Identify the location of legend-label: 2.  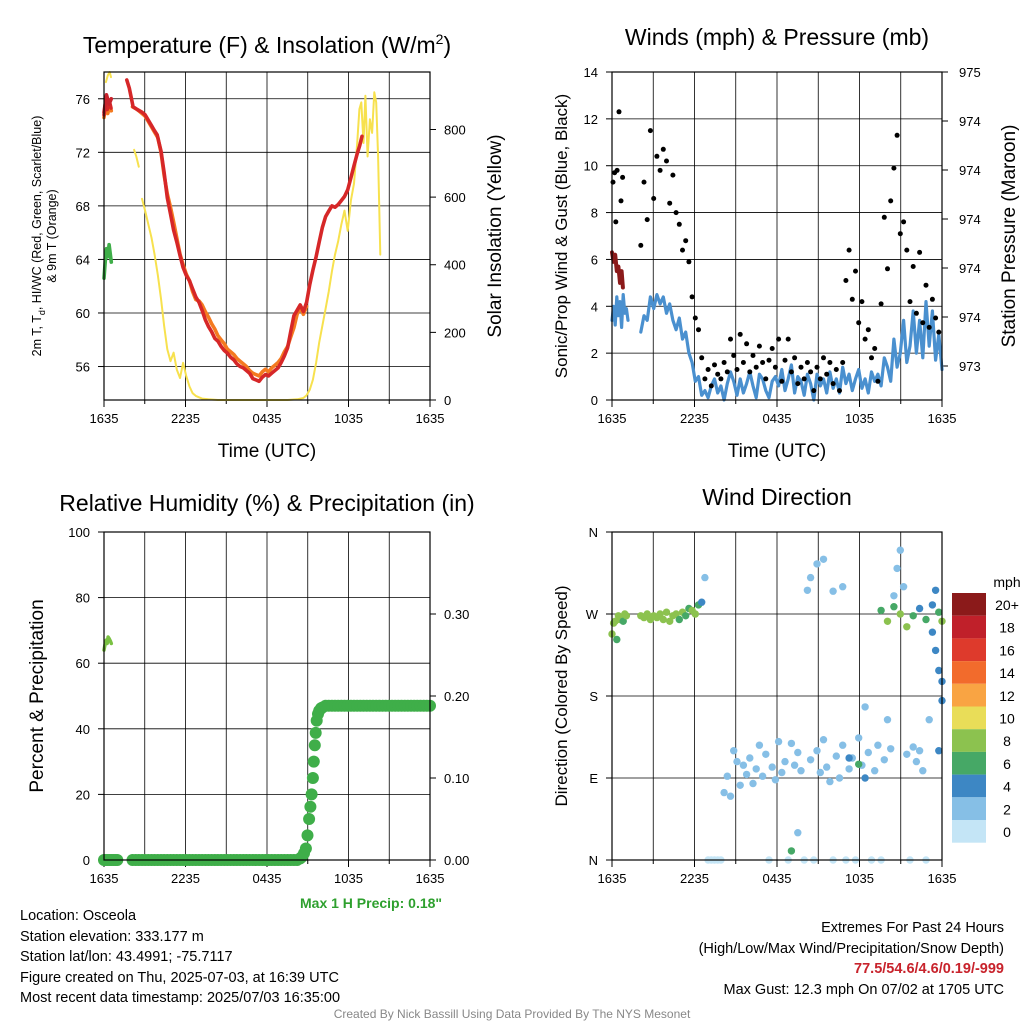
(1007, 809).